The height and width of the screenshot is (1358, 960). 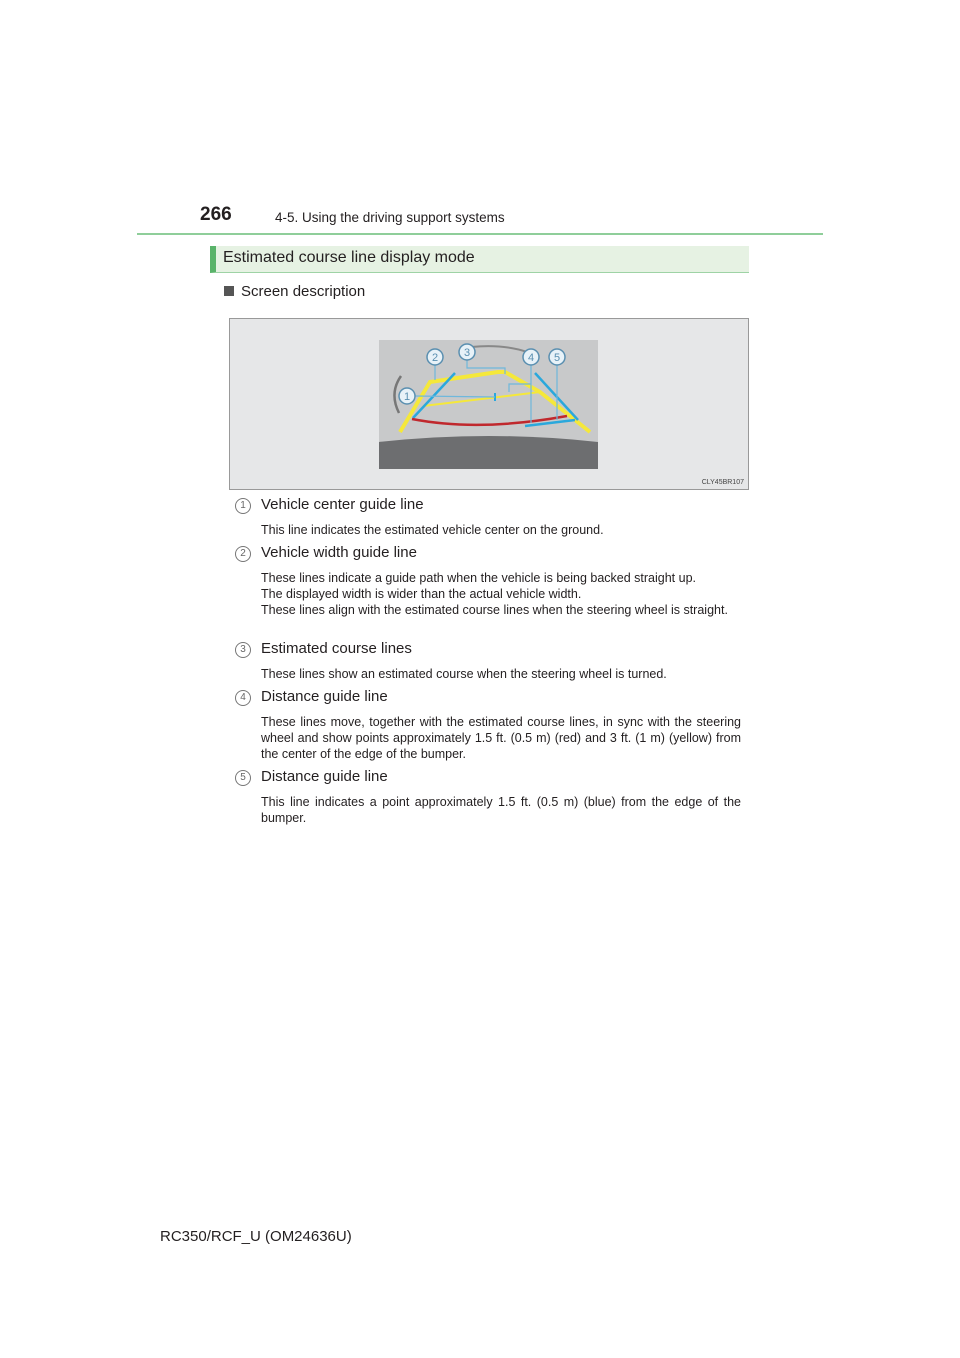 I want to click on blue-distance-line, so click(x=550, y=423).